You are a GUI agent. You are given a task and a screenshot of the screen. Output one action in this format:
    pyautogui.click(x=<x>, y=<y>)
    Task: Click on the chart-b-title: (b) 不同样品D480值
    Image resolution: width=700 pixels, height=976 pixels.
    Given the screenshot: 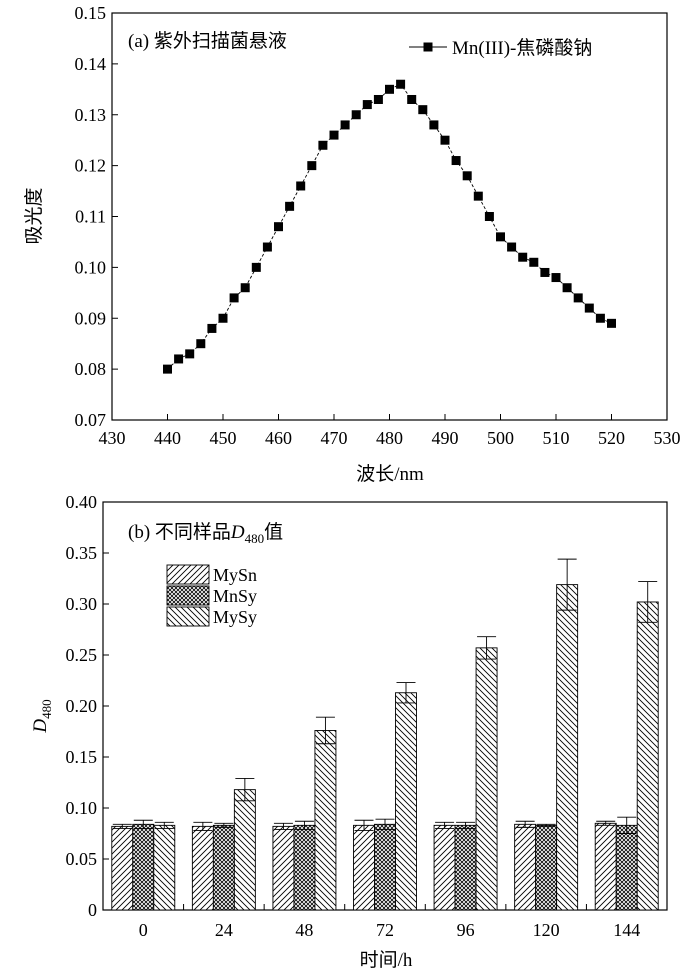 What is the action you would take?
    pyautogui.click(x=205, y=533)
    